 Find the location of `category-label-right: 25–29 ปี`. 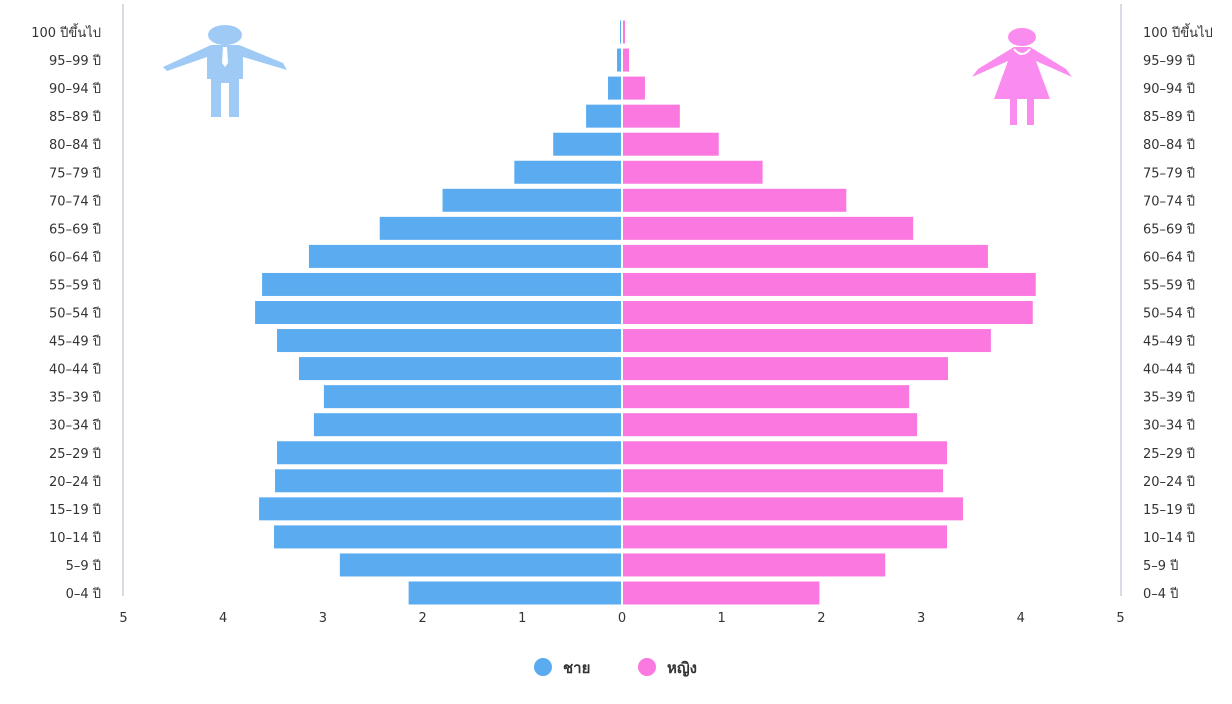

category-label-right: 25–29 ปี is located at coordinates (1169, 454).